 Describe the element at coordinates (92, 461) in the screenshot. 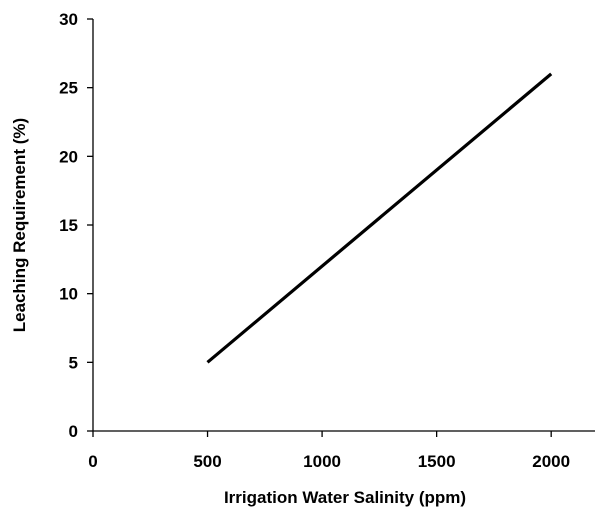

I see `x-tick-label: 0` at that location.